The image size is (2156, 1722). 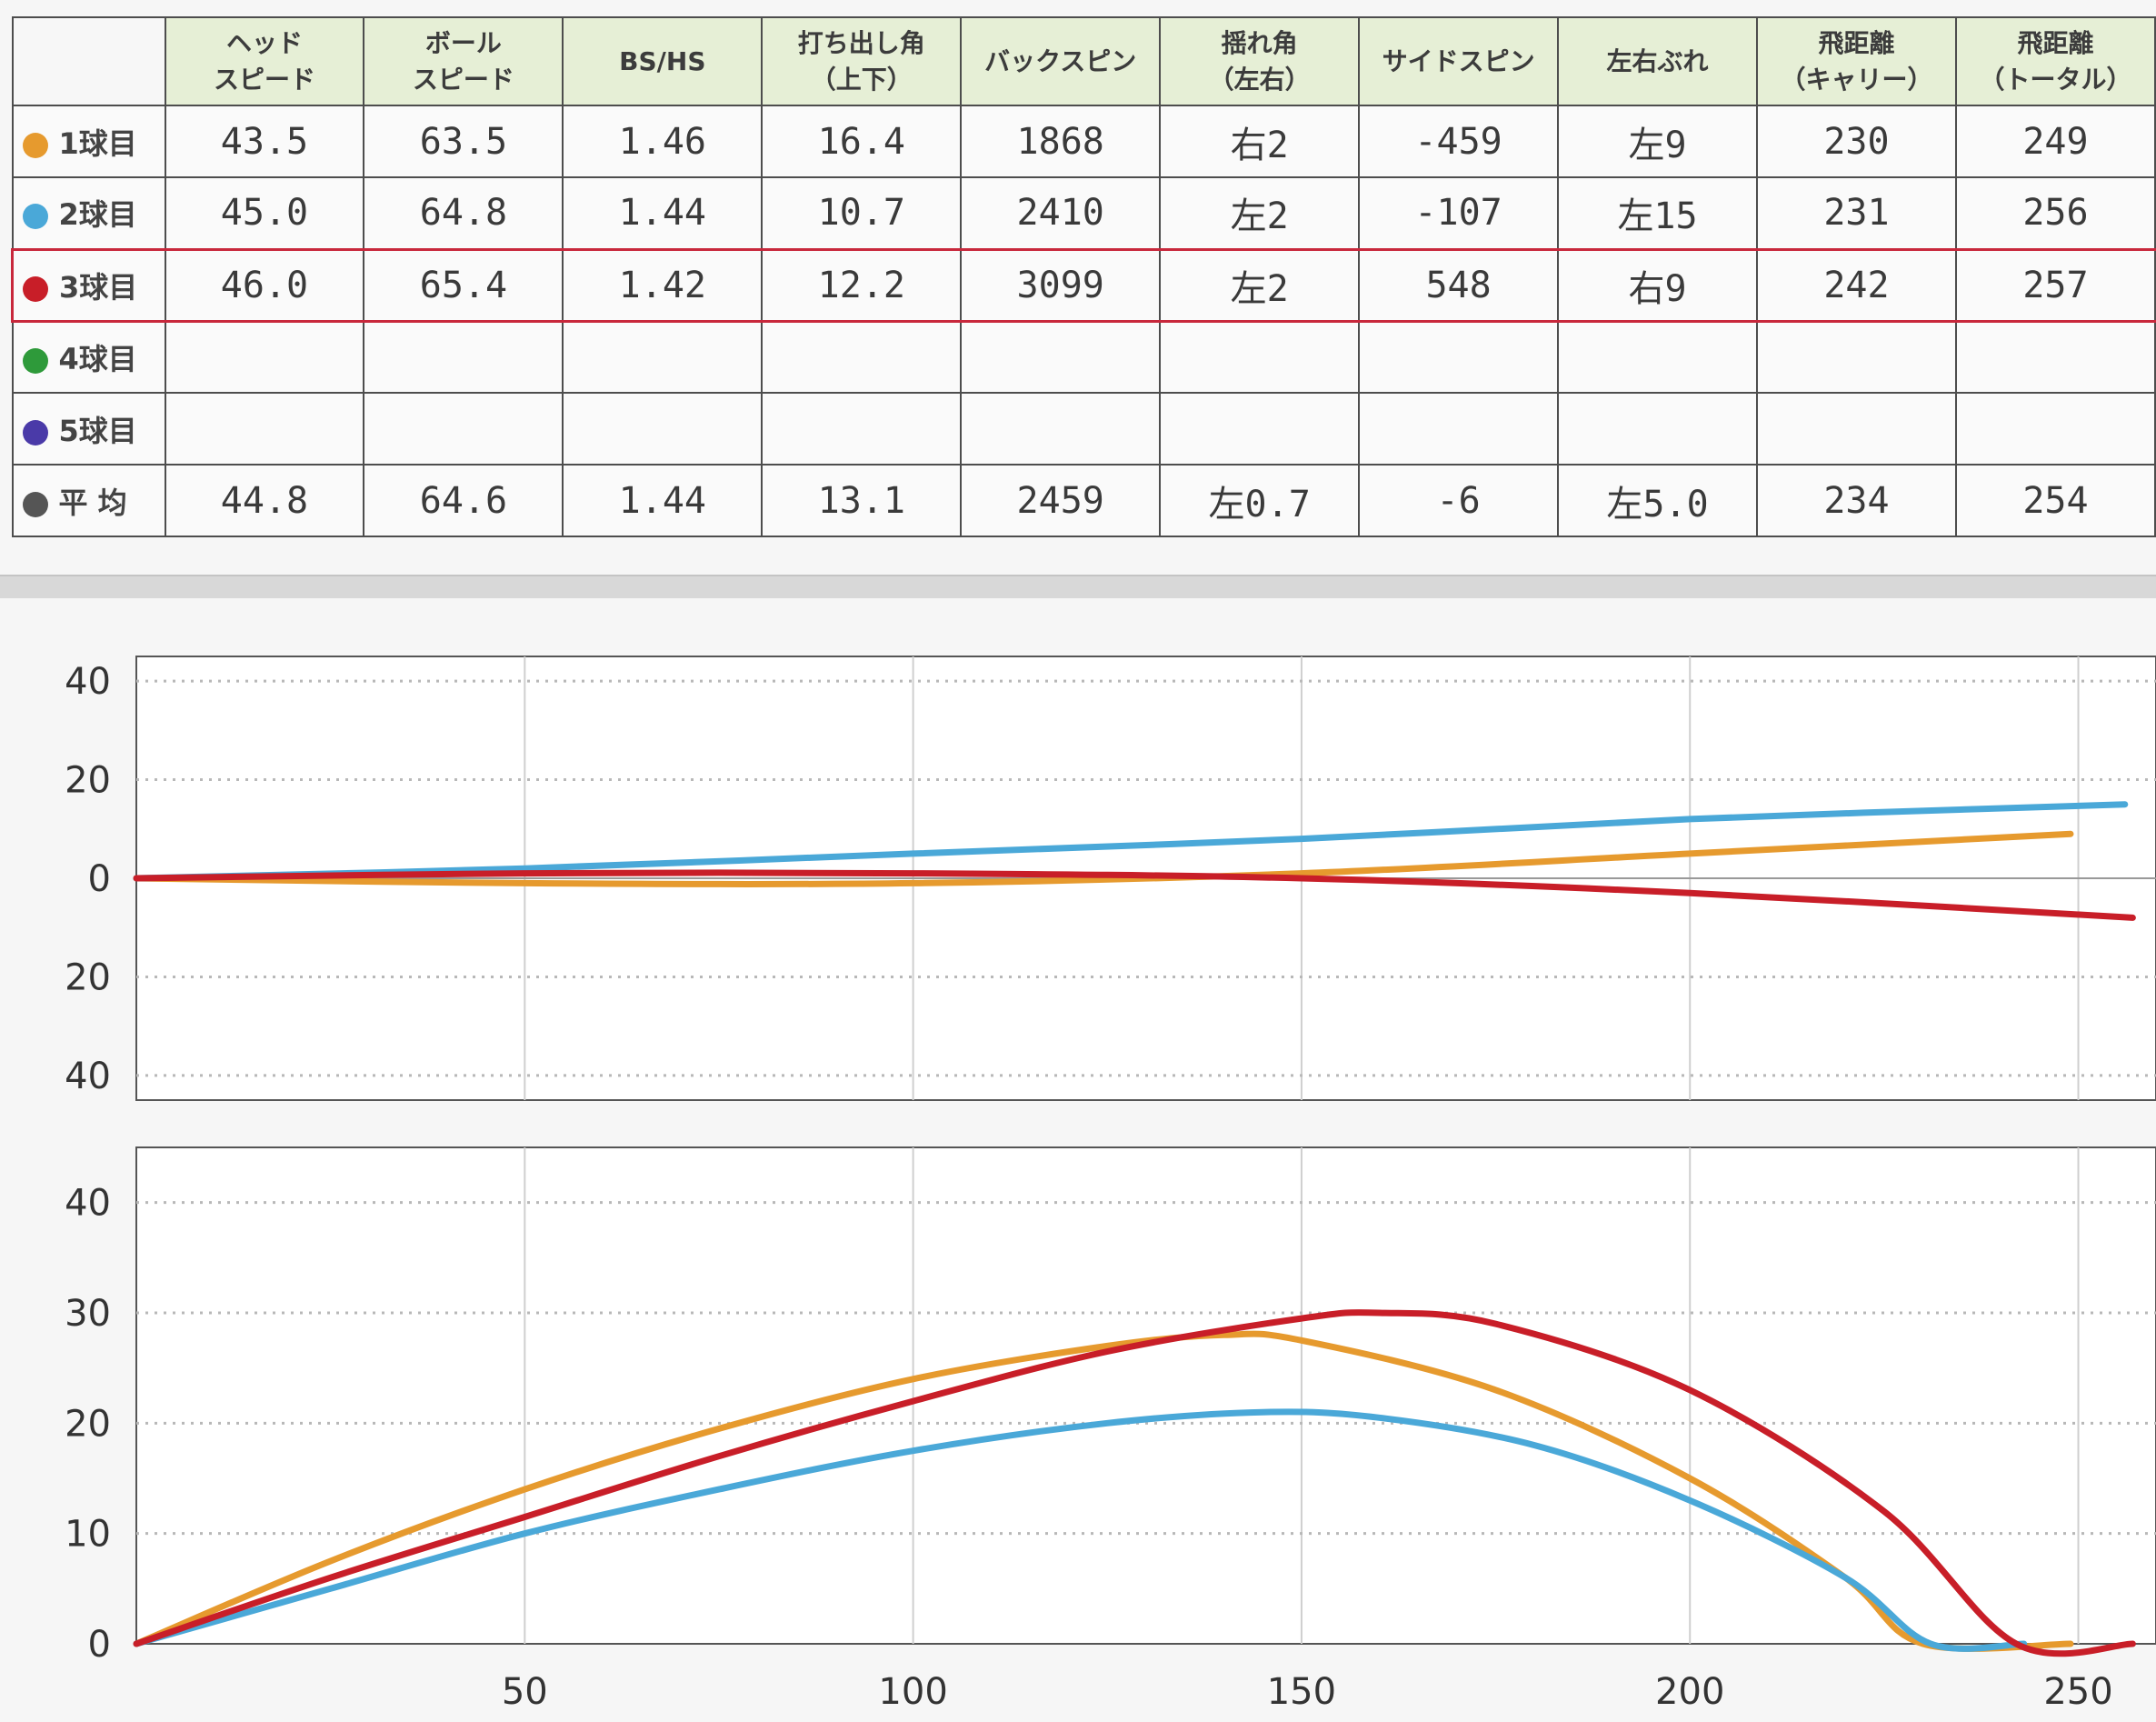 What do you see at coordinates (1301, 1692) in the screenshot?
I see `x-tick-label: 150` at bounding box center [1301, 1692].